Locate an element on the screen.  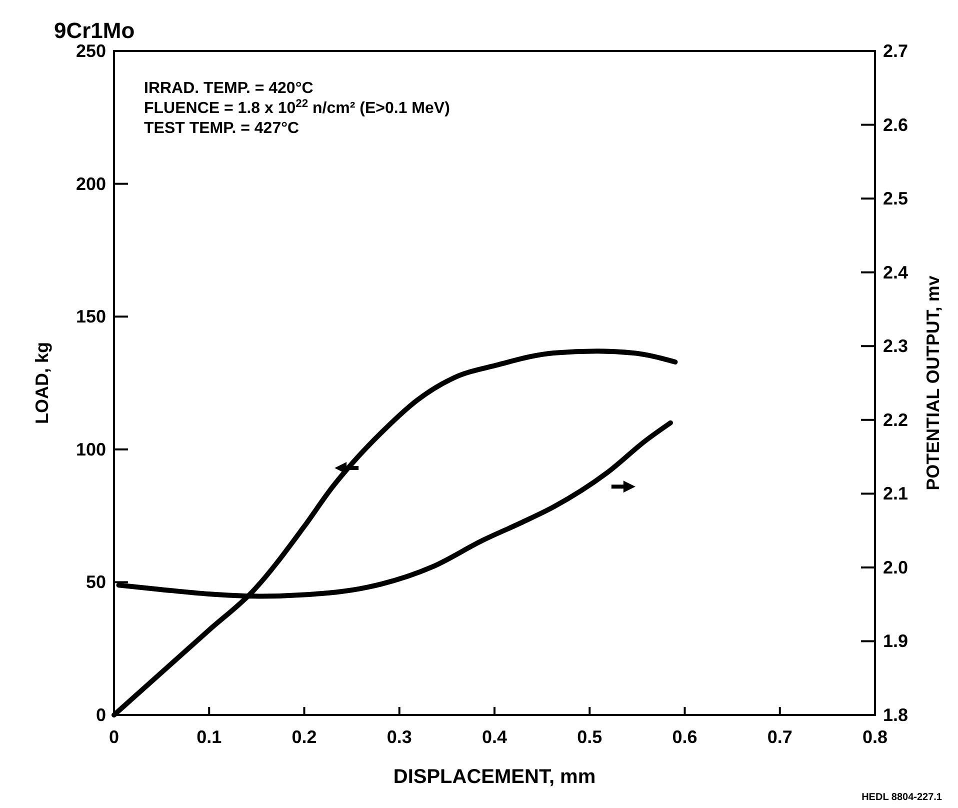
x-tick-label: 0.5 is located at coordinates (589, 737).